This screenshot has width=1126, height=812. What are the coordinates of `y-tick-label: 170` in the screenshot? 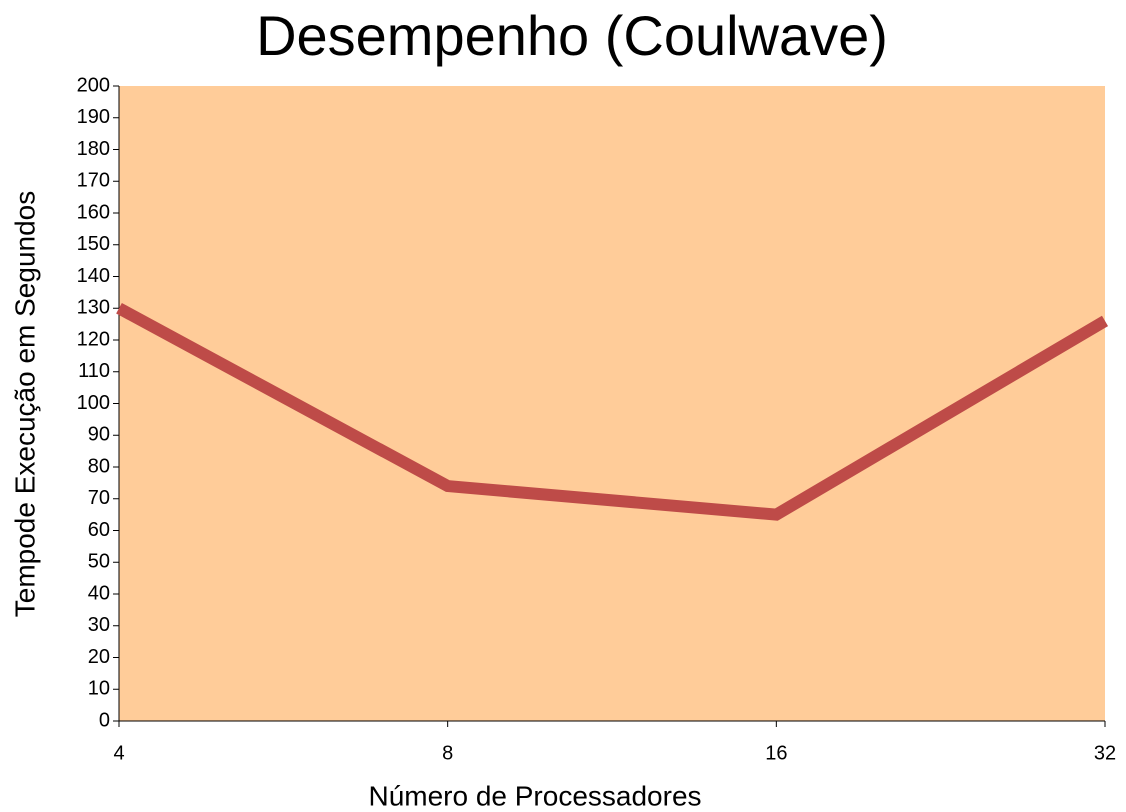 It's located at (93, 181).